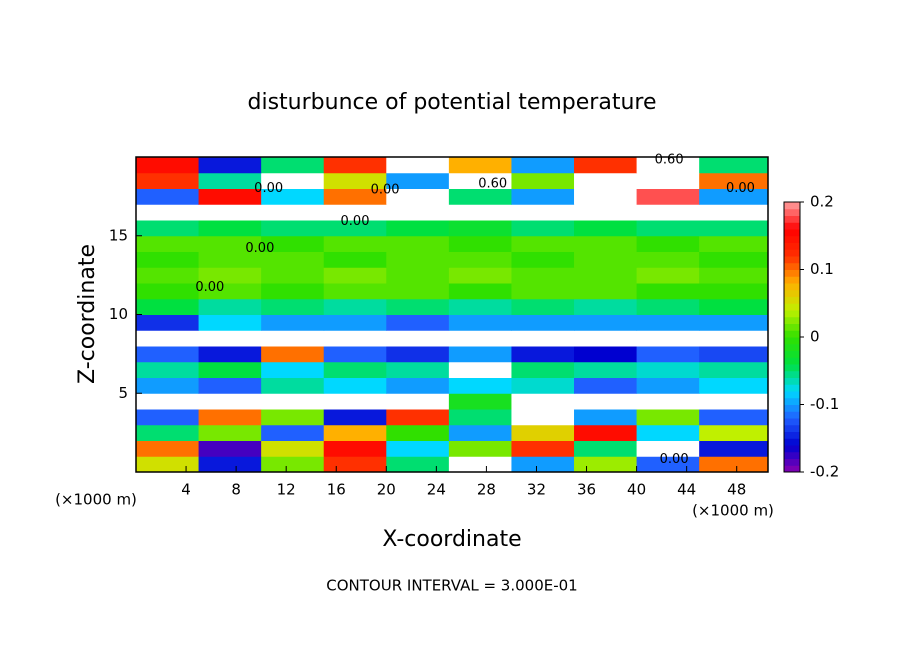  Describe the element at coordinates (436, 490) in the screenshot. I see `x-tick-label: 24` at that location.